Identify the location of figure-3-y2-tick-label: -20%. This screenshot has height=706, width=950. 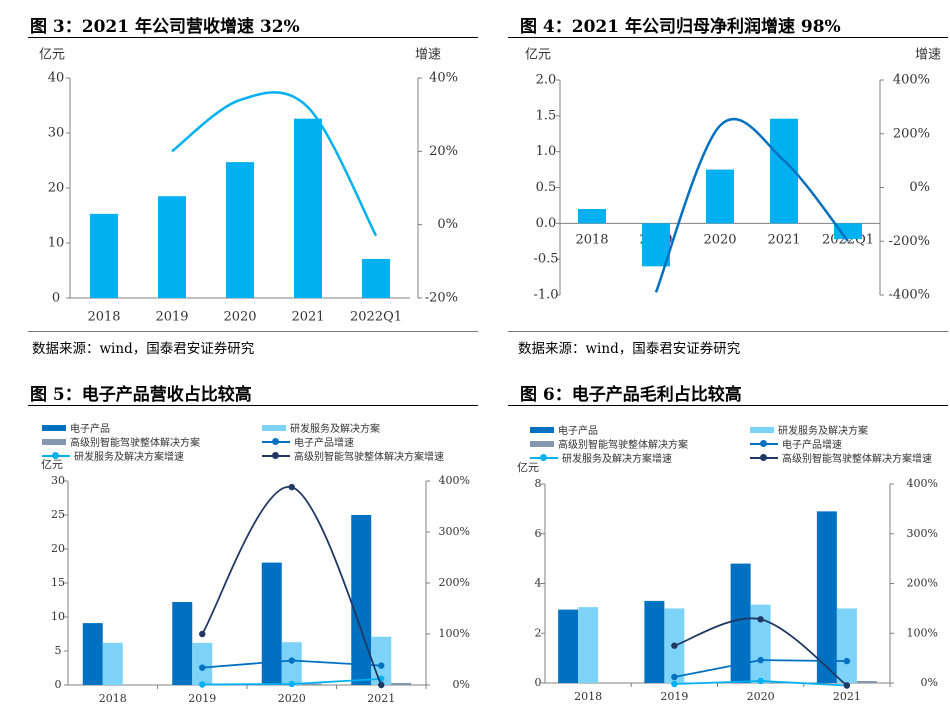
(441, 298).